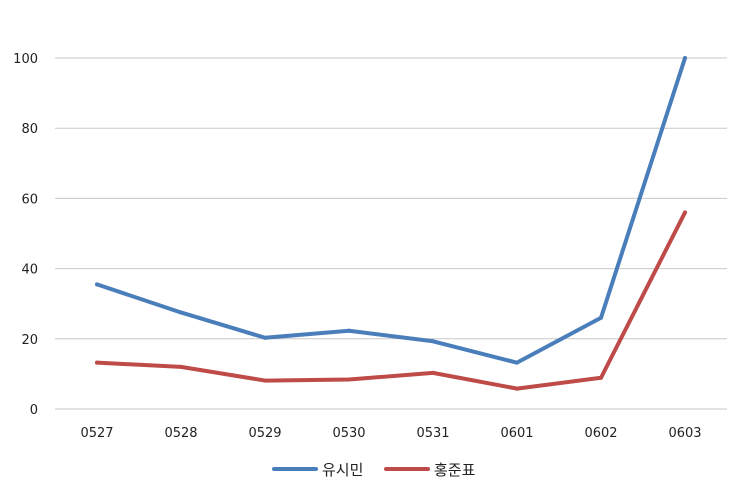 The height and width of the screenshot is (500, 750). What do you see at coordinates (96, 433) in the screenshot?
I see `x-tick-label: 0527` at bounding box center [96, 433].